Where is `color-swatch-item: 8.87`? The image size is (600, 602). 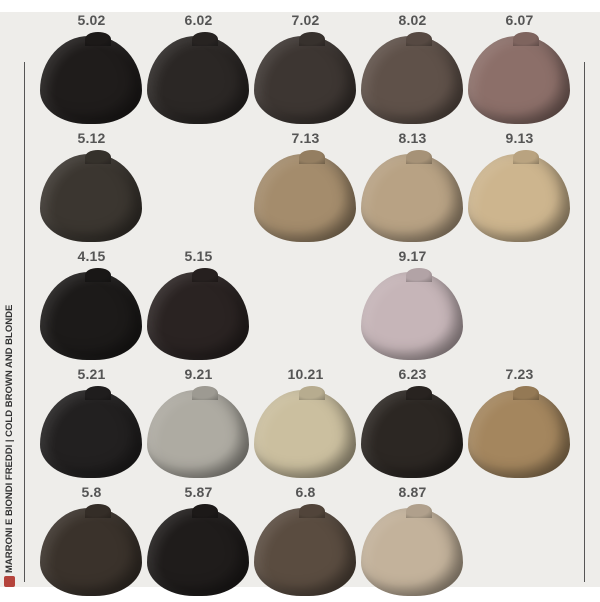 color-swatch-item: 8.87 is located at coordinates (412, 543).